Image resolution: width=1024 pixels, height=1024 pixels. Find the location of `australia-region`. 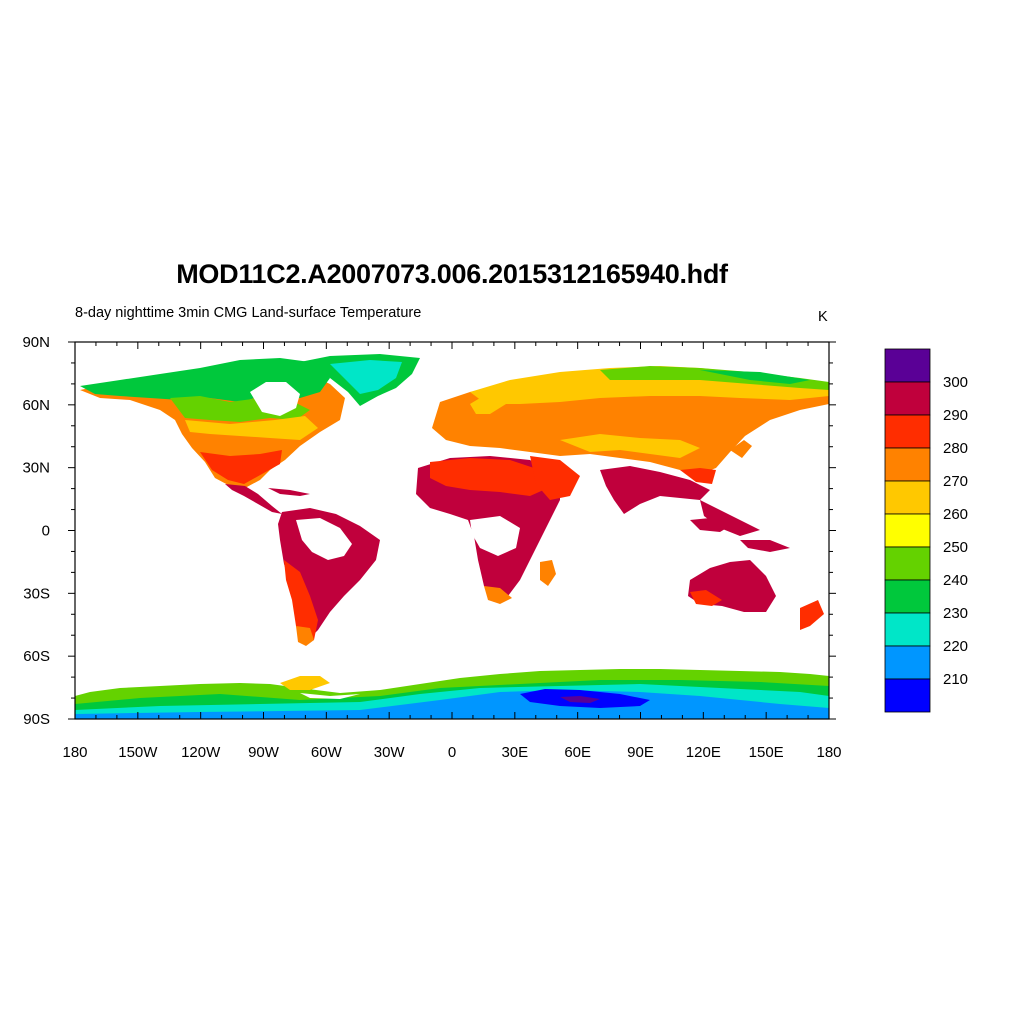

australia-region is located at coordinates (756, 595).